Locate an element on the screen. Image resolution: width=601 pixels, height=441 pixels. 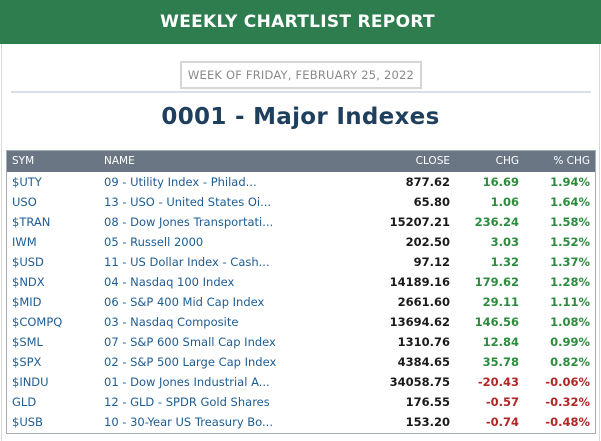
close-value: 34058.75 is located at coordinates (419, 382).